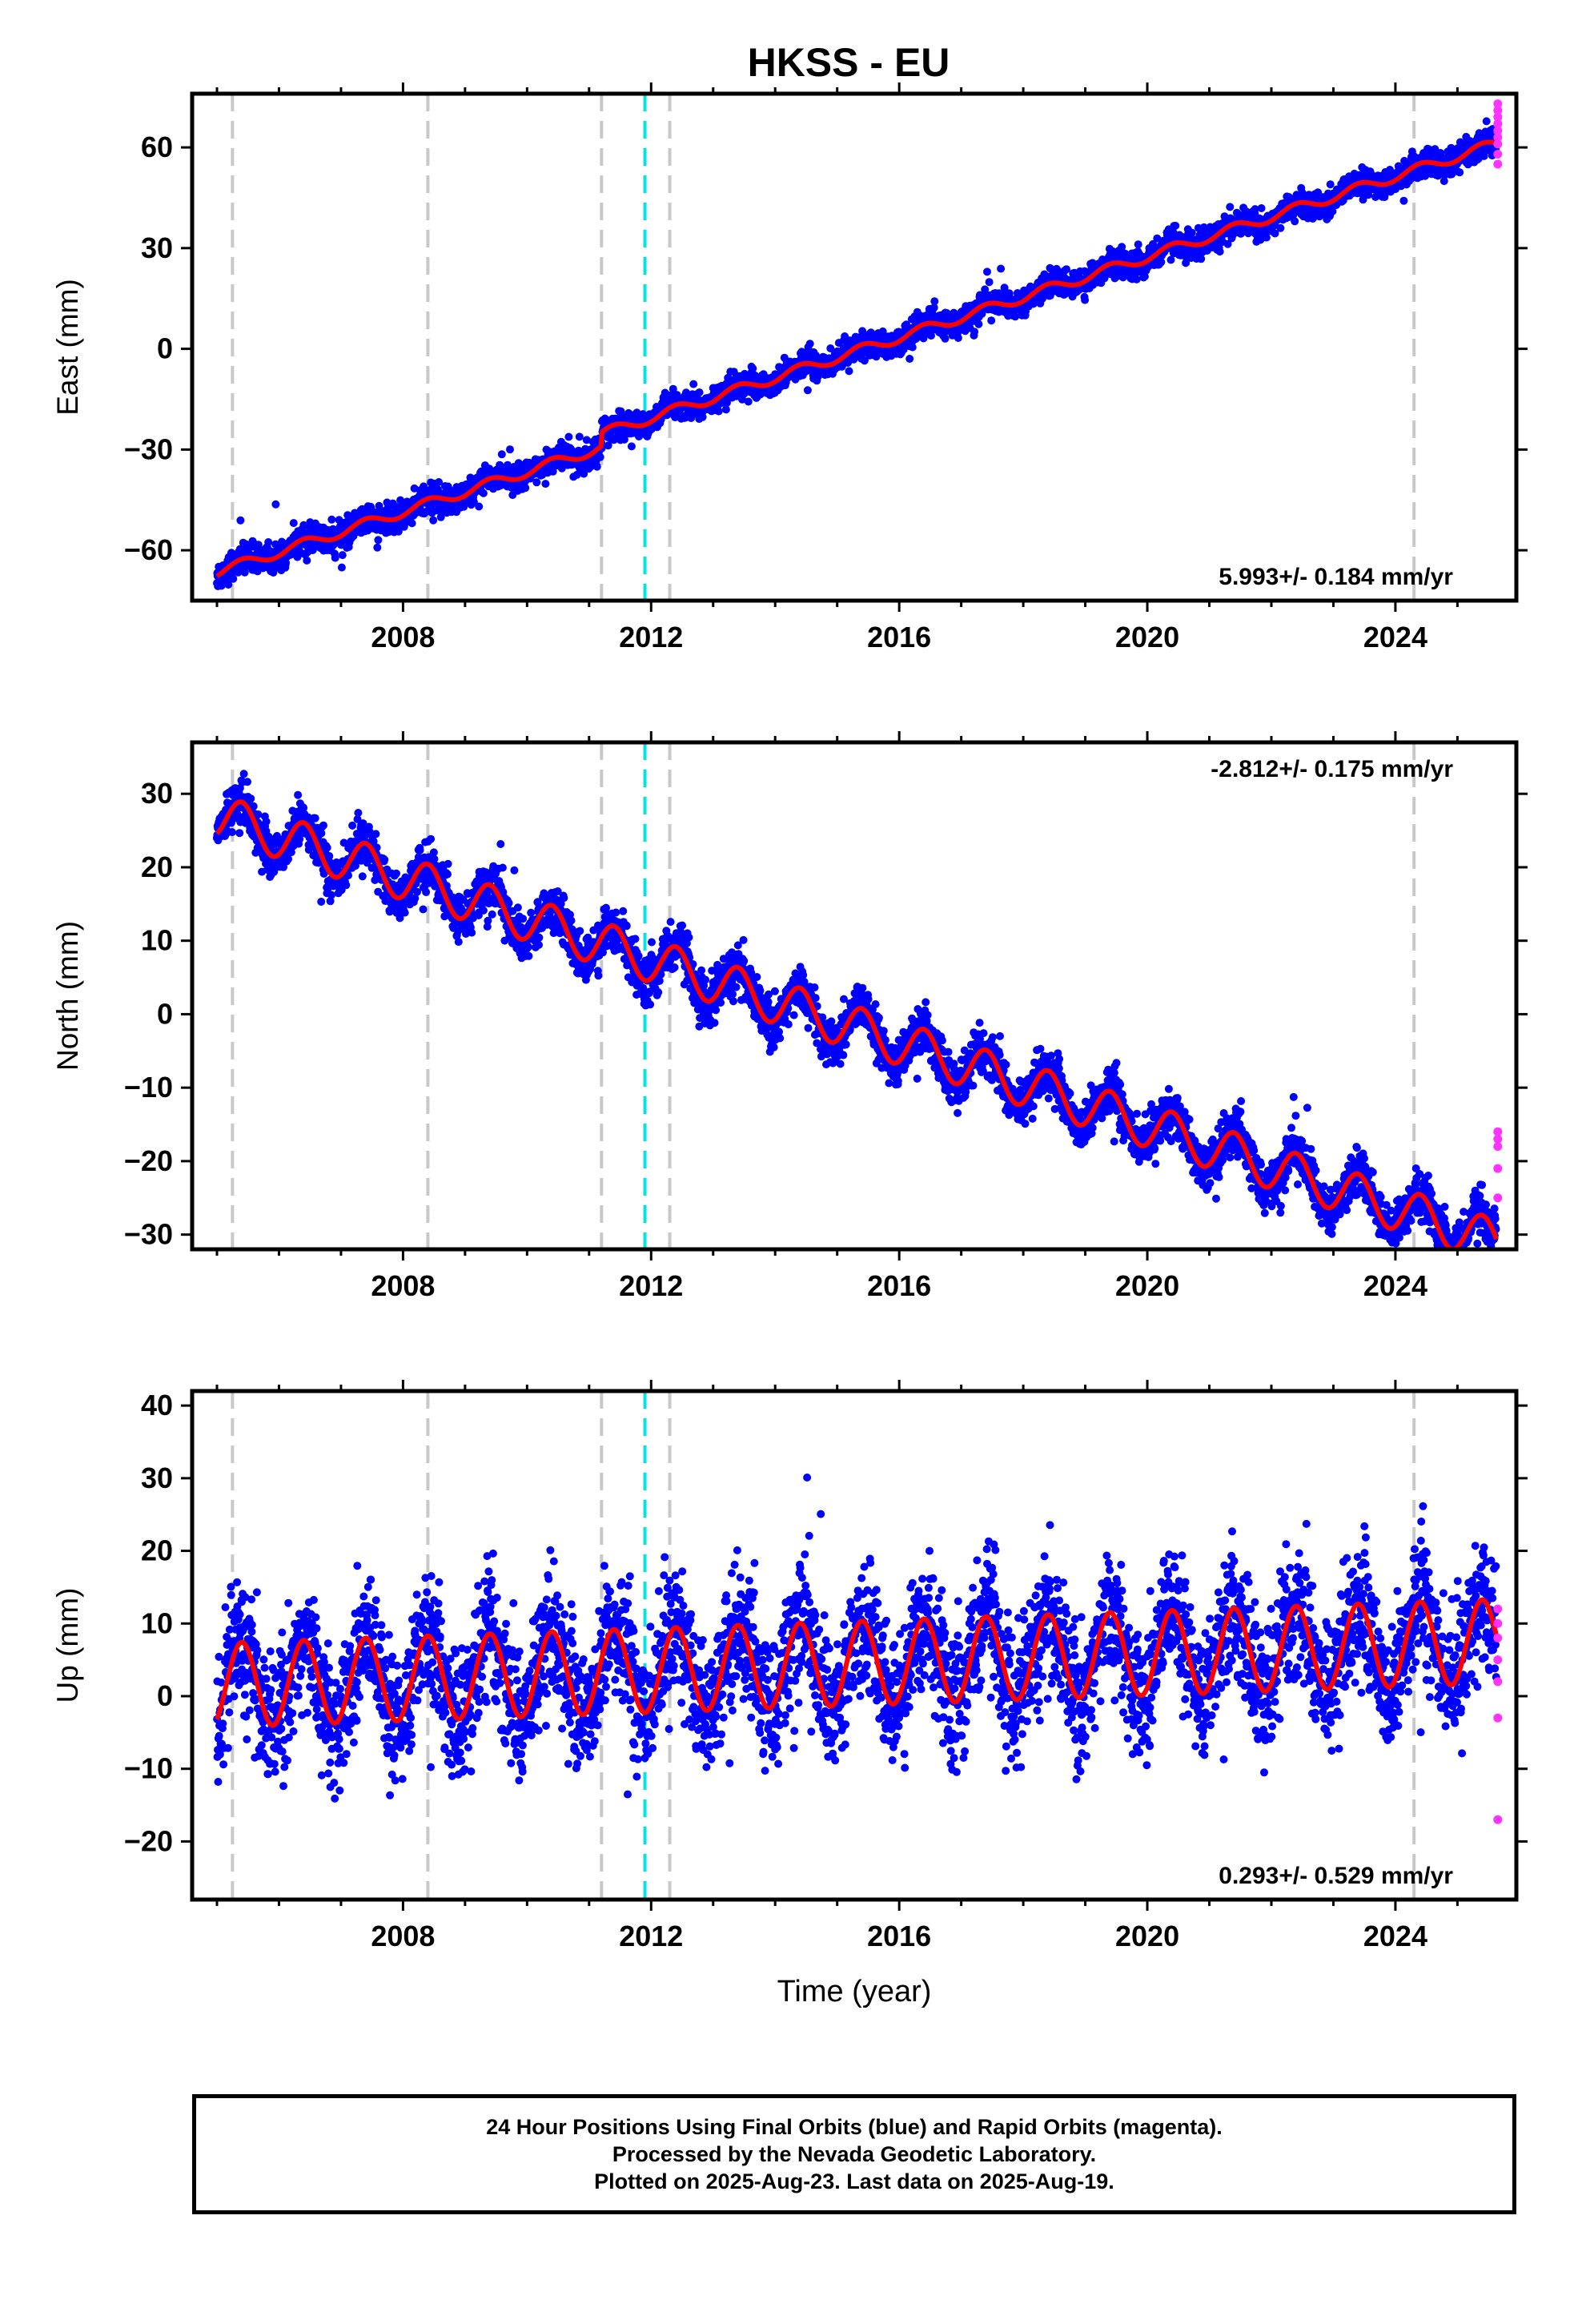 This screenshot has height=2324, width=1582. I want to click on y-tick-label: 0, so click(165, 348).